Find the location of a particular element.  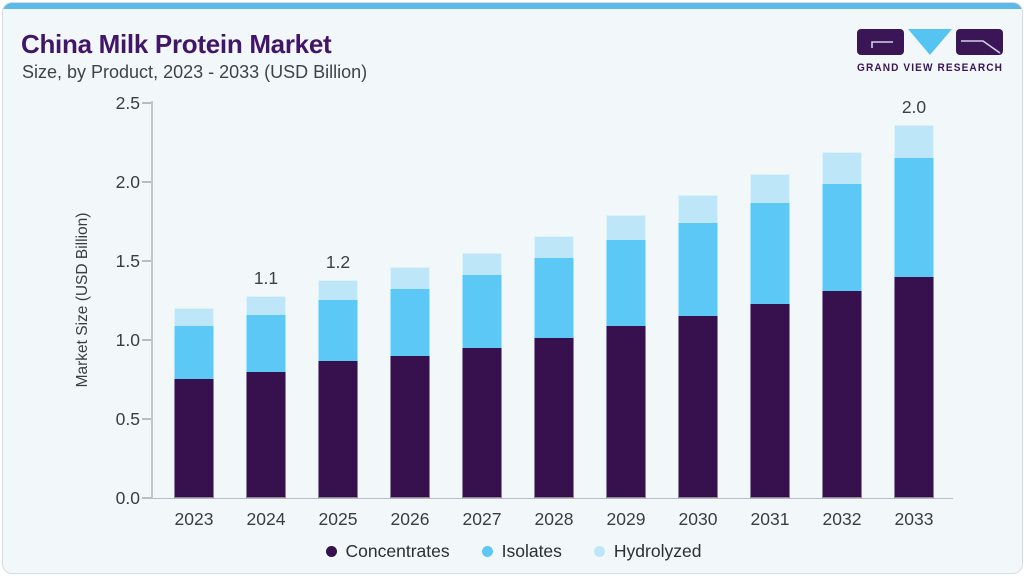

legend-item-label: Hydrolyzed is located at coordinates (657, 550).